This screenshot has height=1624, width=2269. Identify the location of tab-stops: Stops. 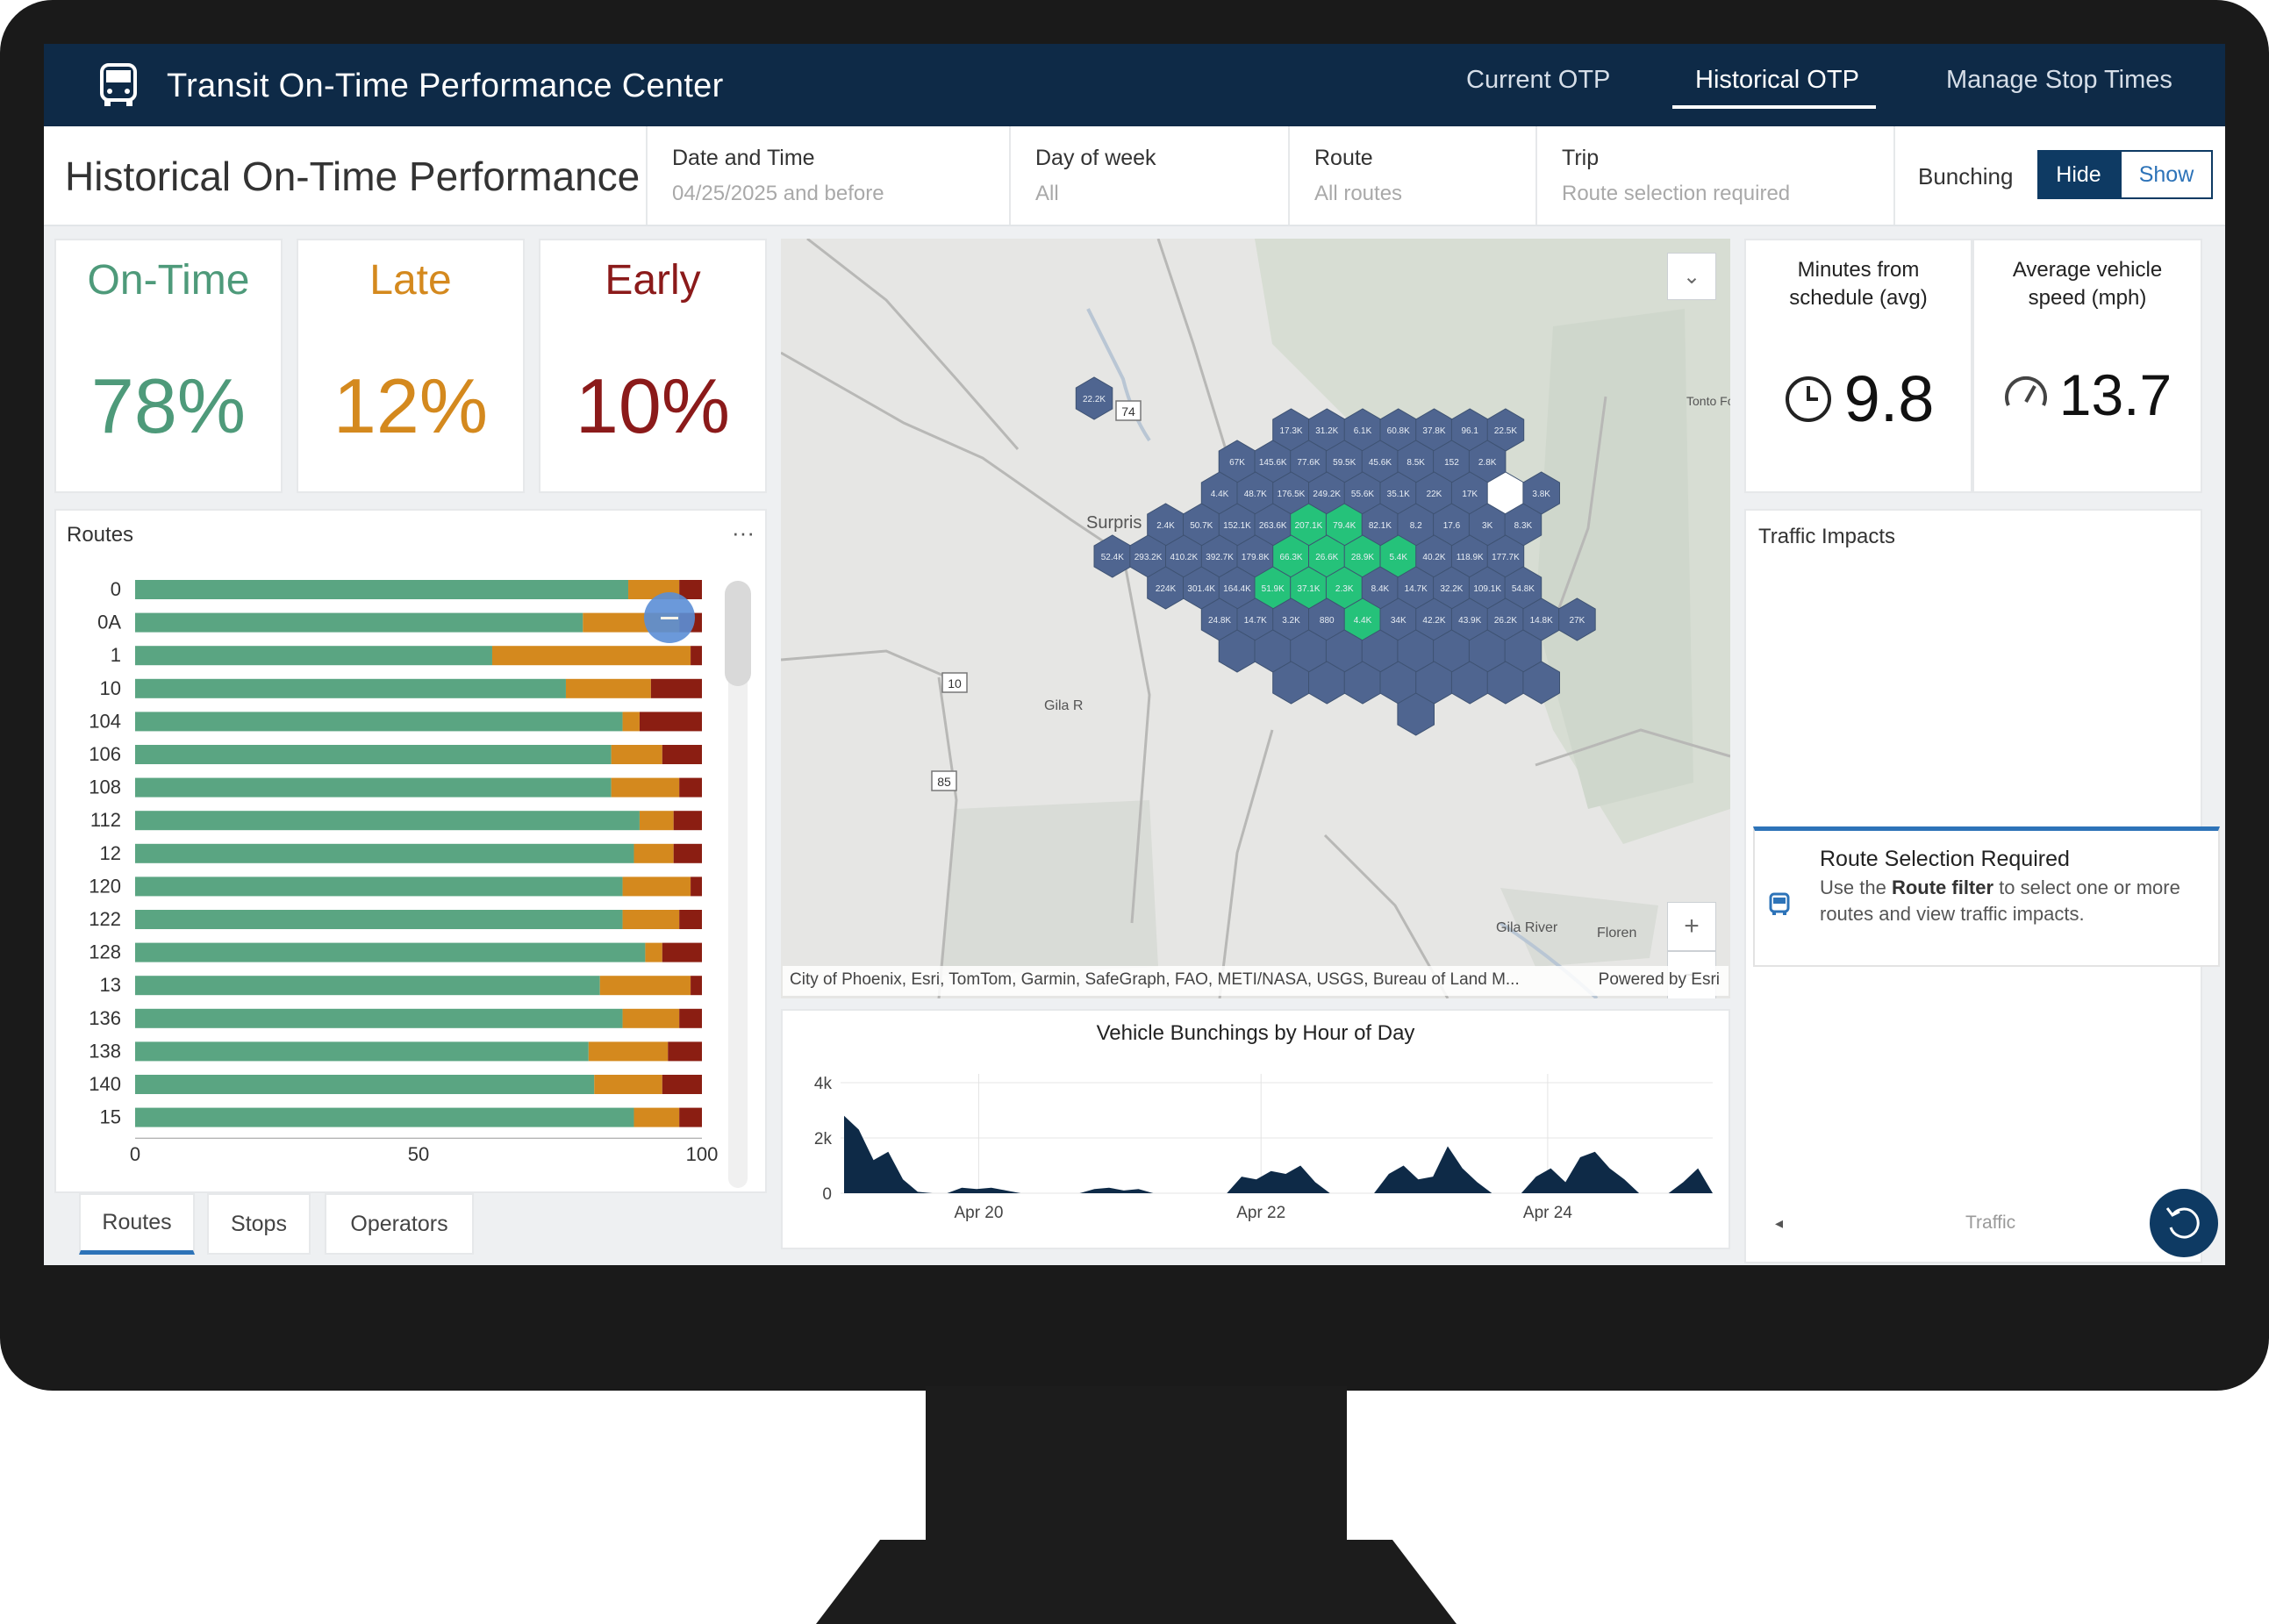
(259, 1224).